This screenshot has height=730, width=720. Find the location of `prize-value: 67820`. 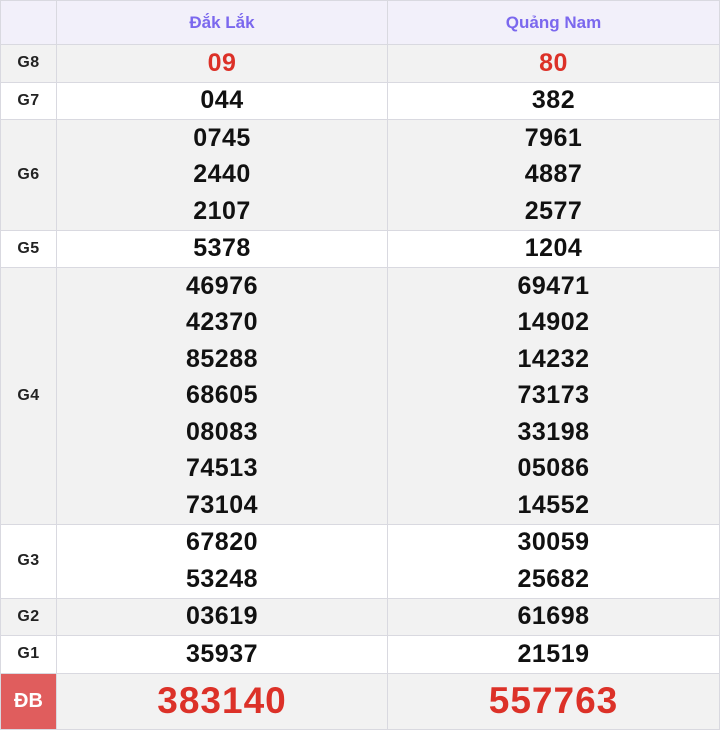

prize-value: 67820 is located at coordinates (222, 542).